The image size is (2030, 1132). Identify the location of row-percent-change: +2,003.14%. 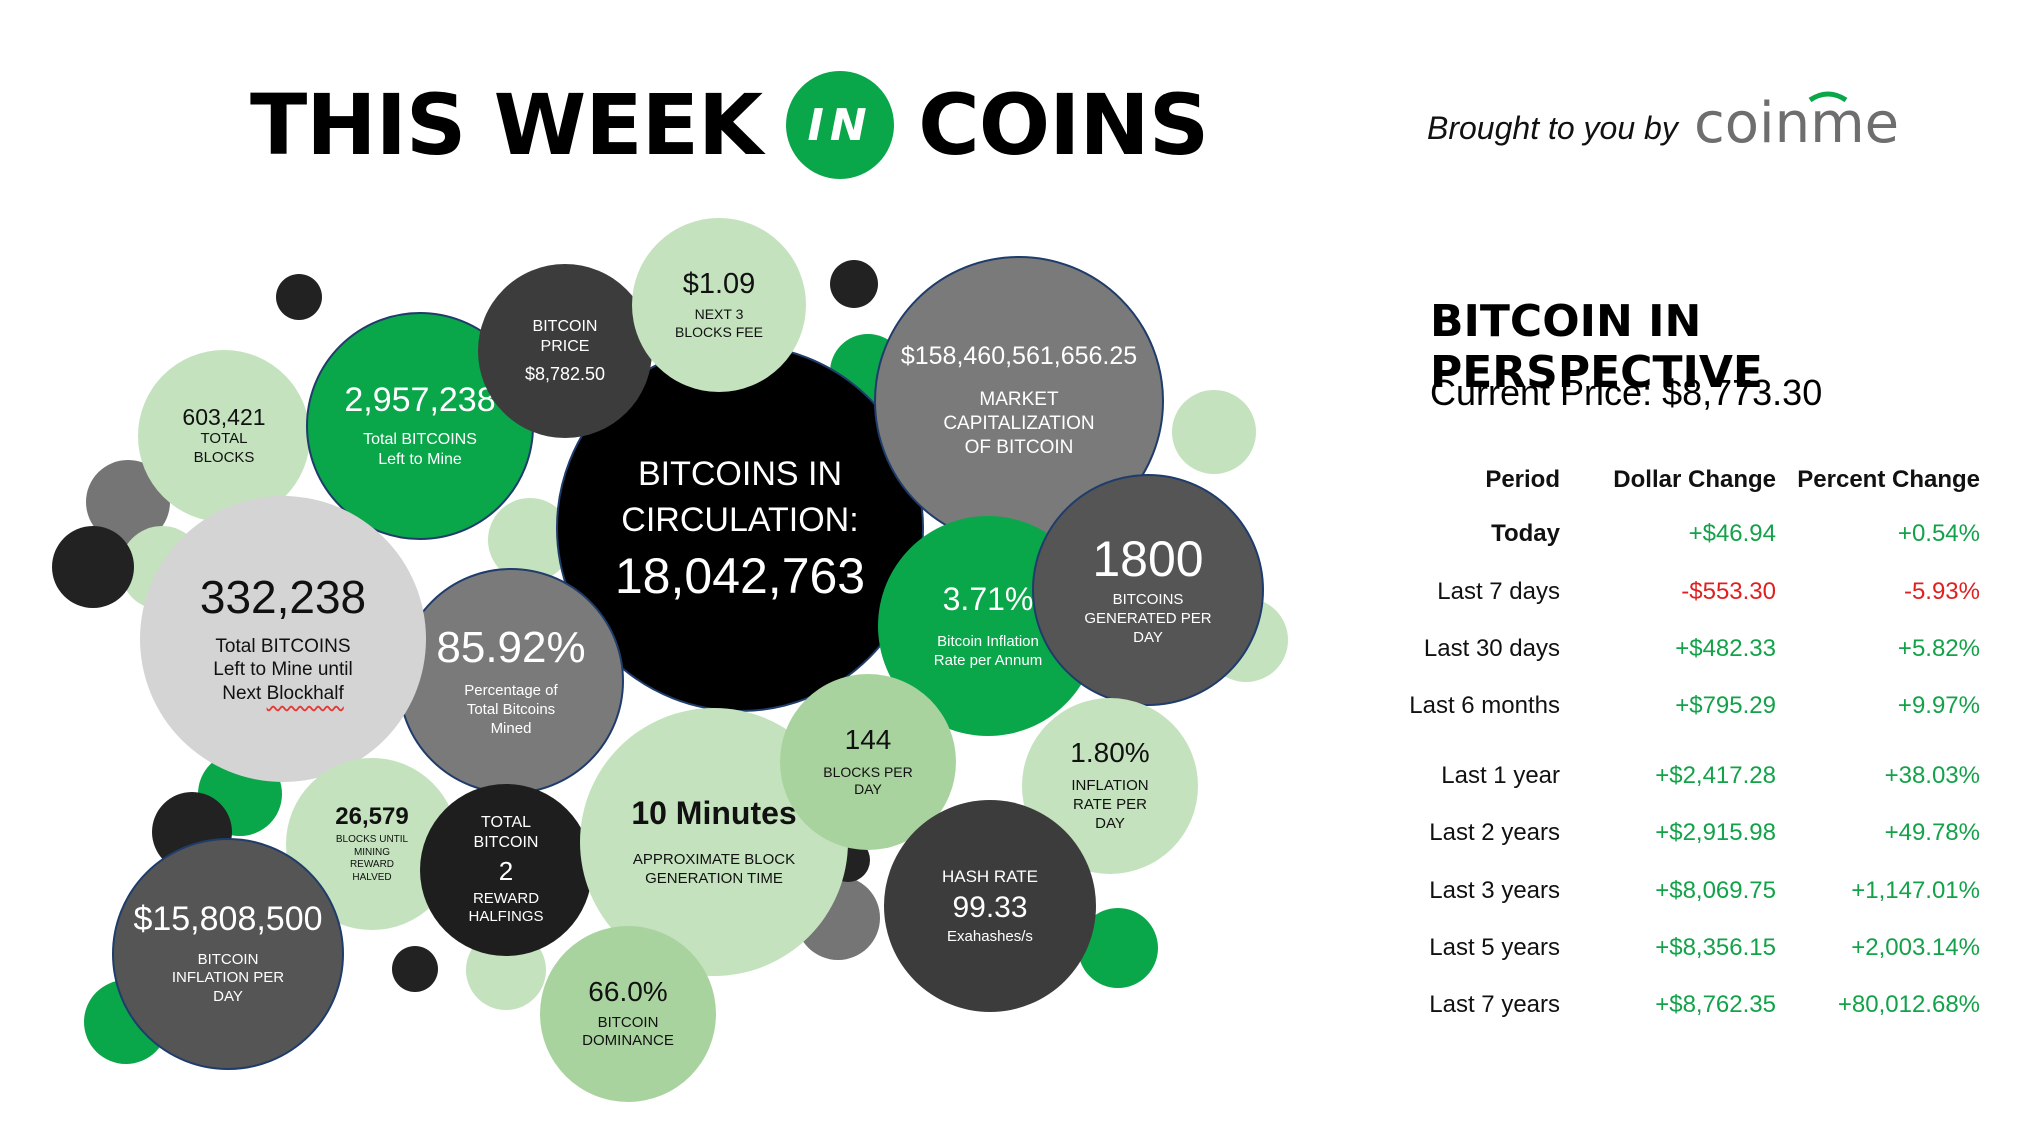
(1915, 947).